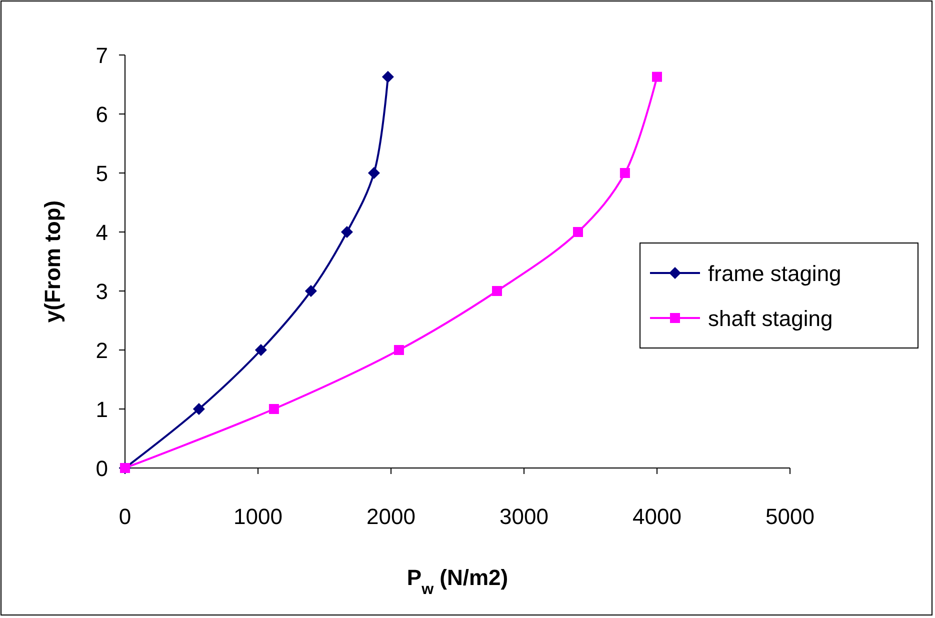 The height and width of the screenshot is (618, 935). What do you see at coordinates (102, 291) in the screenshot?
I see `y-tick-label: 3` at bounding box center [102, 291].